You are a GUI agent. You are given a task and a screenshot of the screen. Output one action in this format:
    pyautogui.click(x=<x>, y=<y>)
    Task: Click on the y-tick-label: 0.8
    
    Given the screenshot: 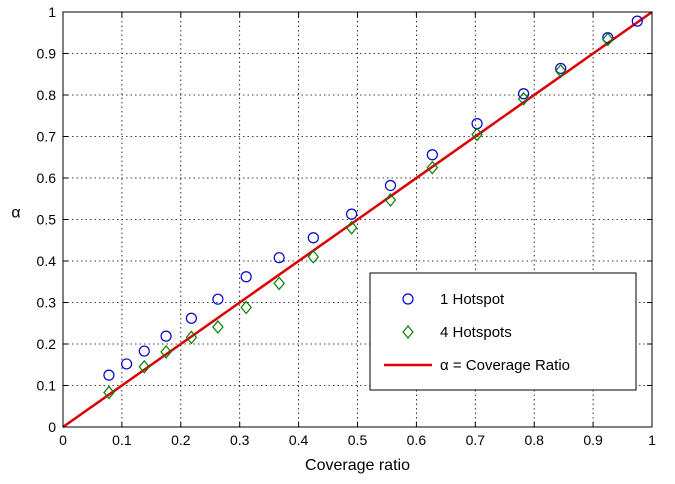 What is the action you would take?
    pyautogui.click(x=47, y=95)
    